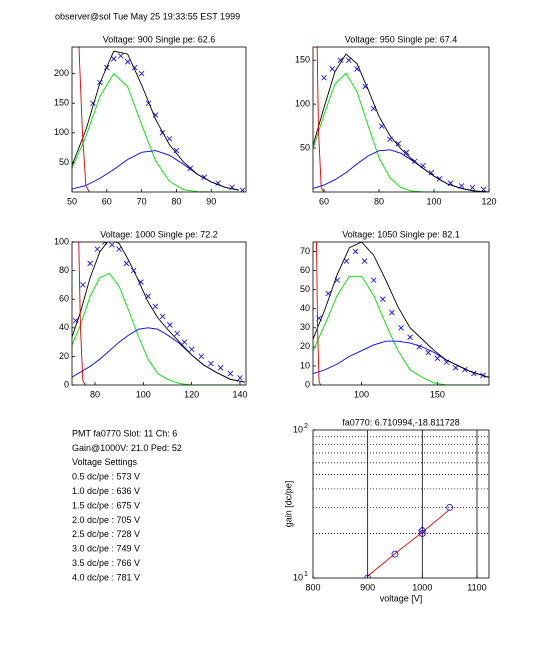  What do you see at coordinates (305, 327) in the screenshot?
I see `y-tick-label: 30` at bounding box center [305, 327].